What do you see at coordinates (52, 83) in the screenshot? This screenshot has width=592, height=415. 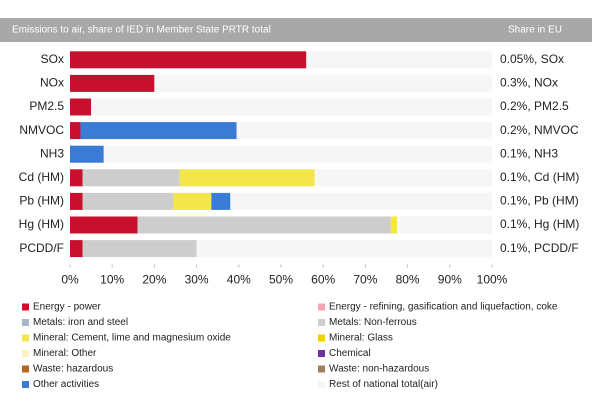 I see `category-label: NOx` at bounding box center [52, 83].